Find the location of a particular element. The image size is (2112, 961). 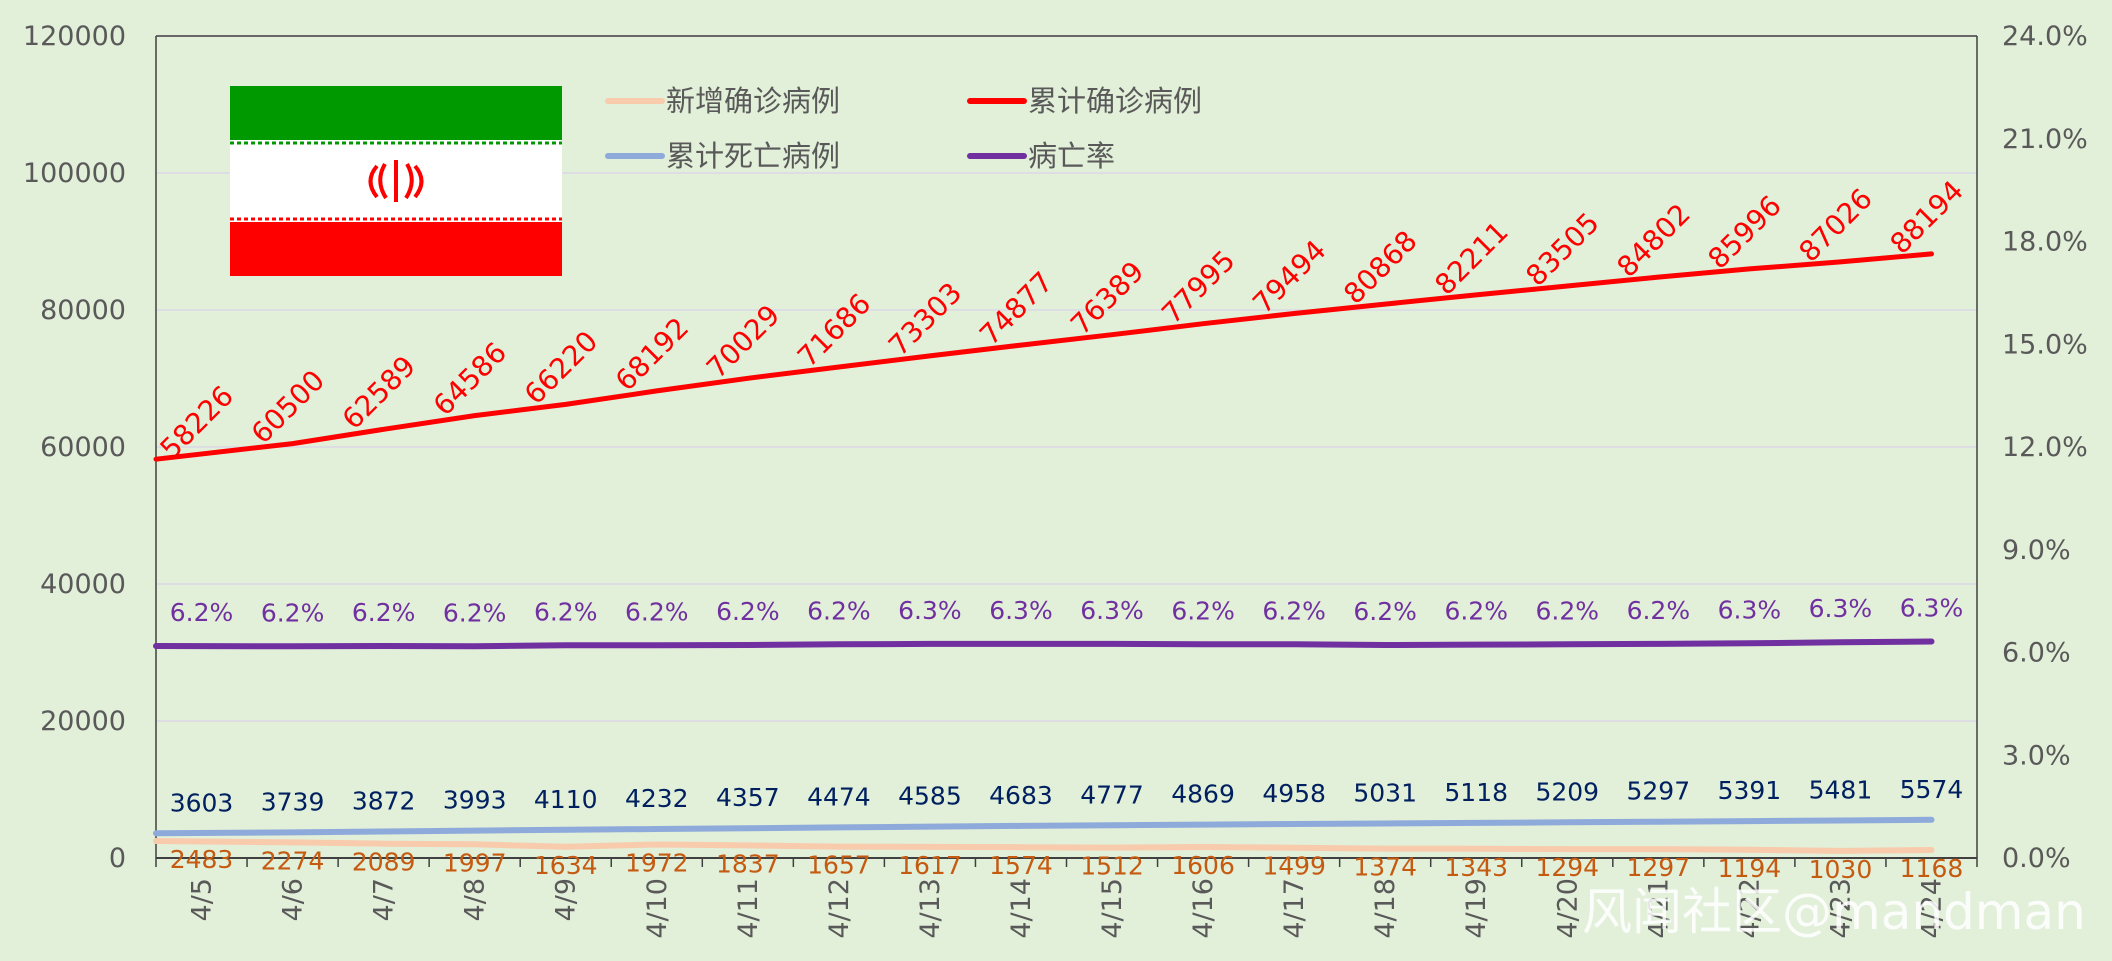

total-cases-data-label: 83505 is located at coordinates (1562, 249).